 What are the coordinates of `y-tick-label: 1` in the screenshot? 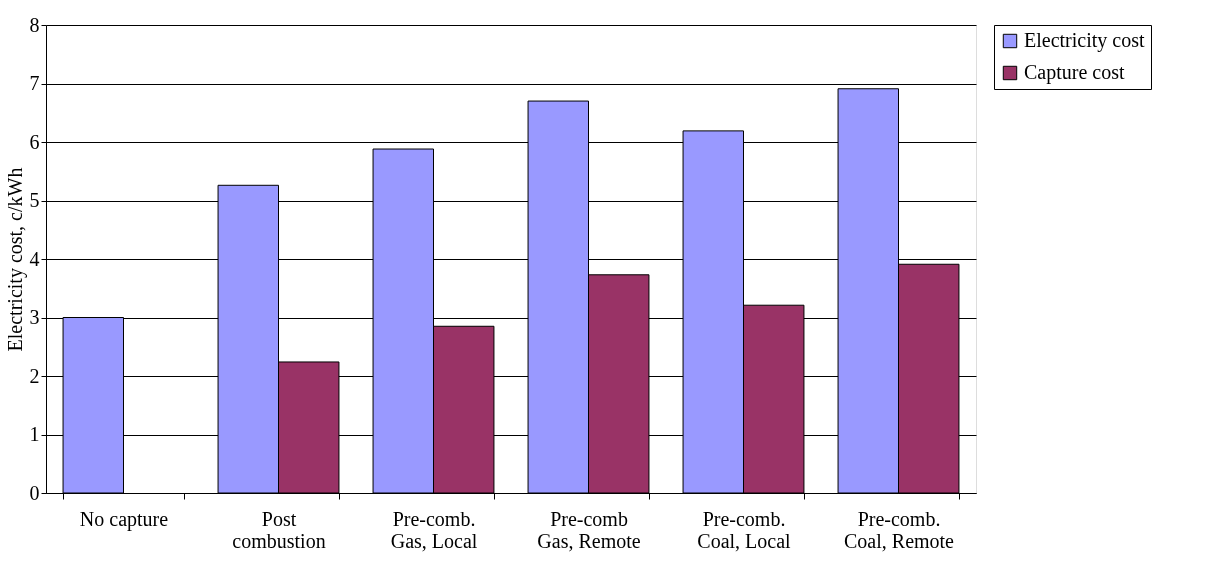 It's located at (34, 434).